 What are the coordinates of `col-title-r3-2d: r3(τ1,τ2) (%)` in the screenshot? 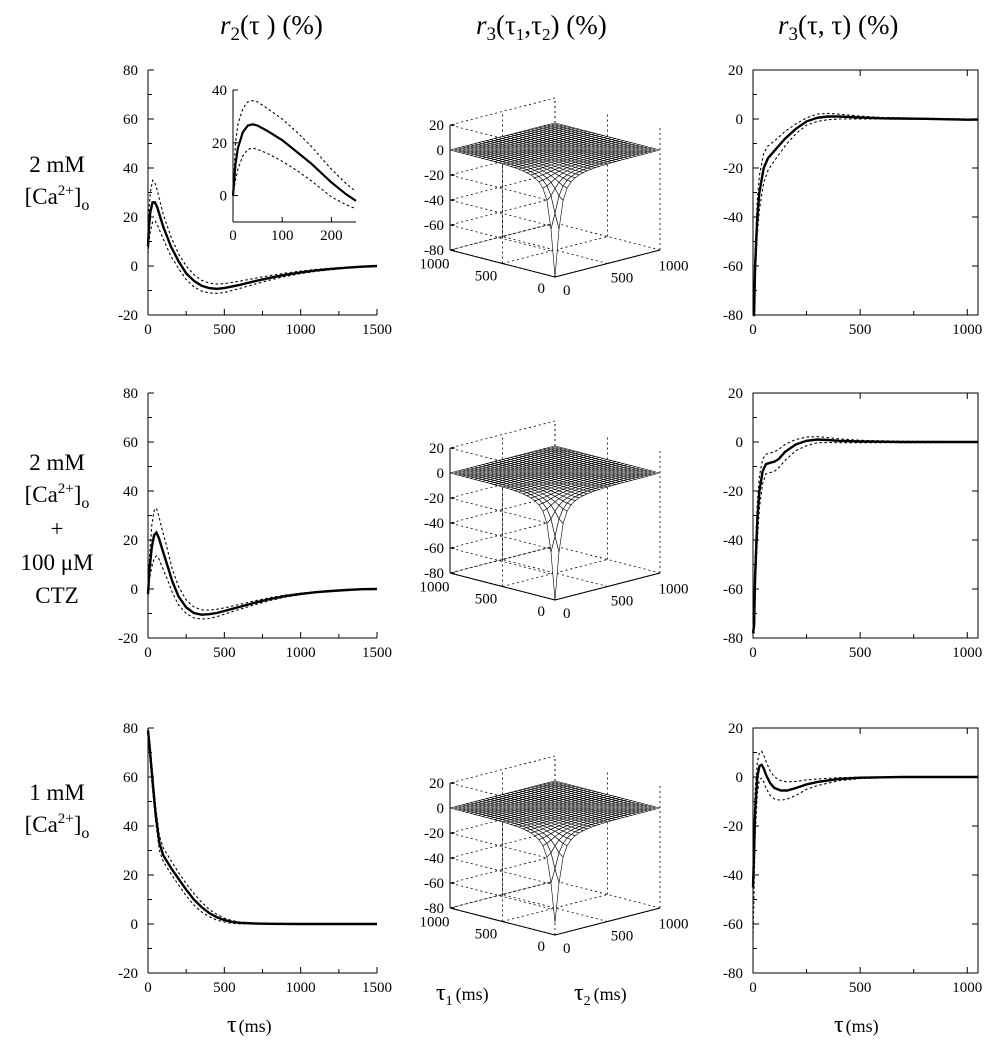 It's located at (541, 27).